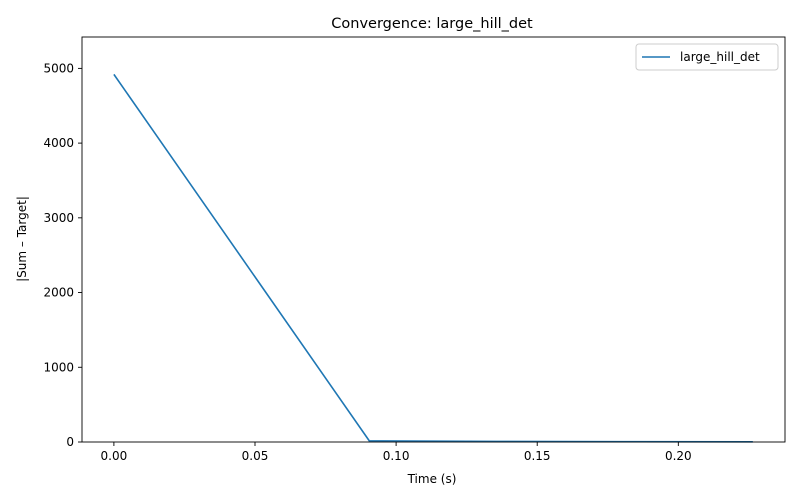  I want to click on chart-title: Convergence: large_hill_det, so click(432, 24).